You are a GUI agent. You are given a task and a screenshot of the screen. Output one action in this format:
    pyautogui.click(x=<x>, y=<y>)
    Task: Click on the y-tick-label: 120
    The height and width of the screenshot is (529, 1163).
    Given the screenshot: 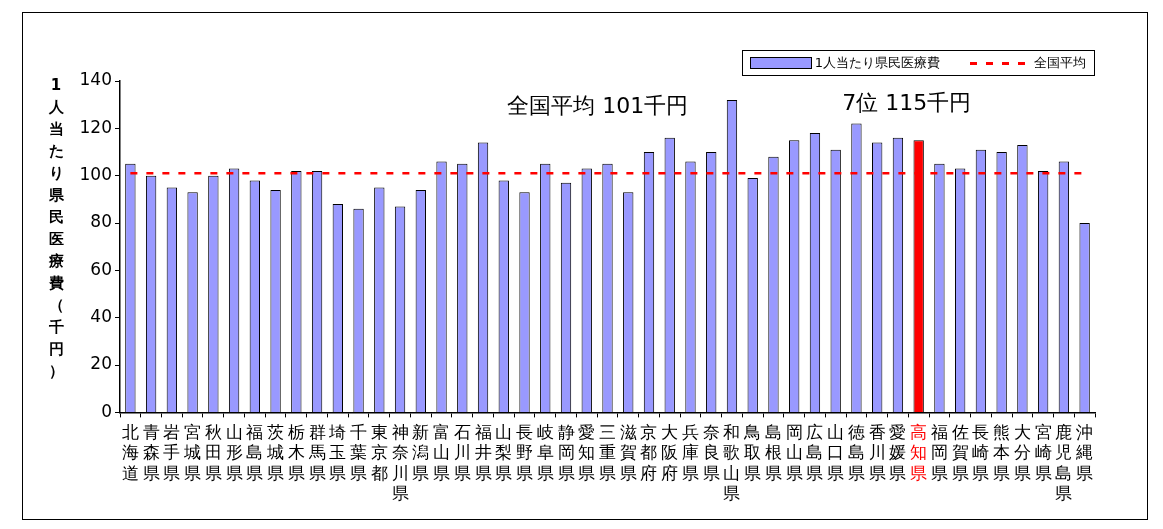 What is the action you would take?
    pyautogui.click(x=95, y=126)
    